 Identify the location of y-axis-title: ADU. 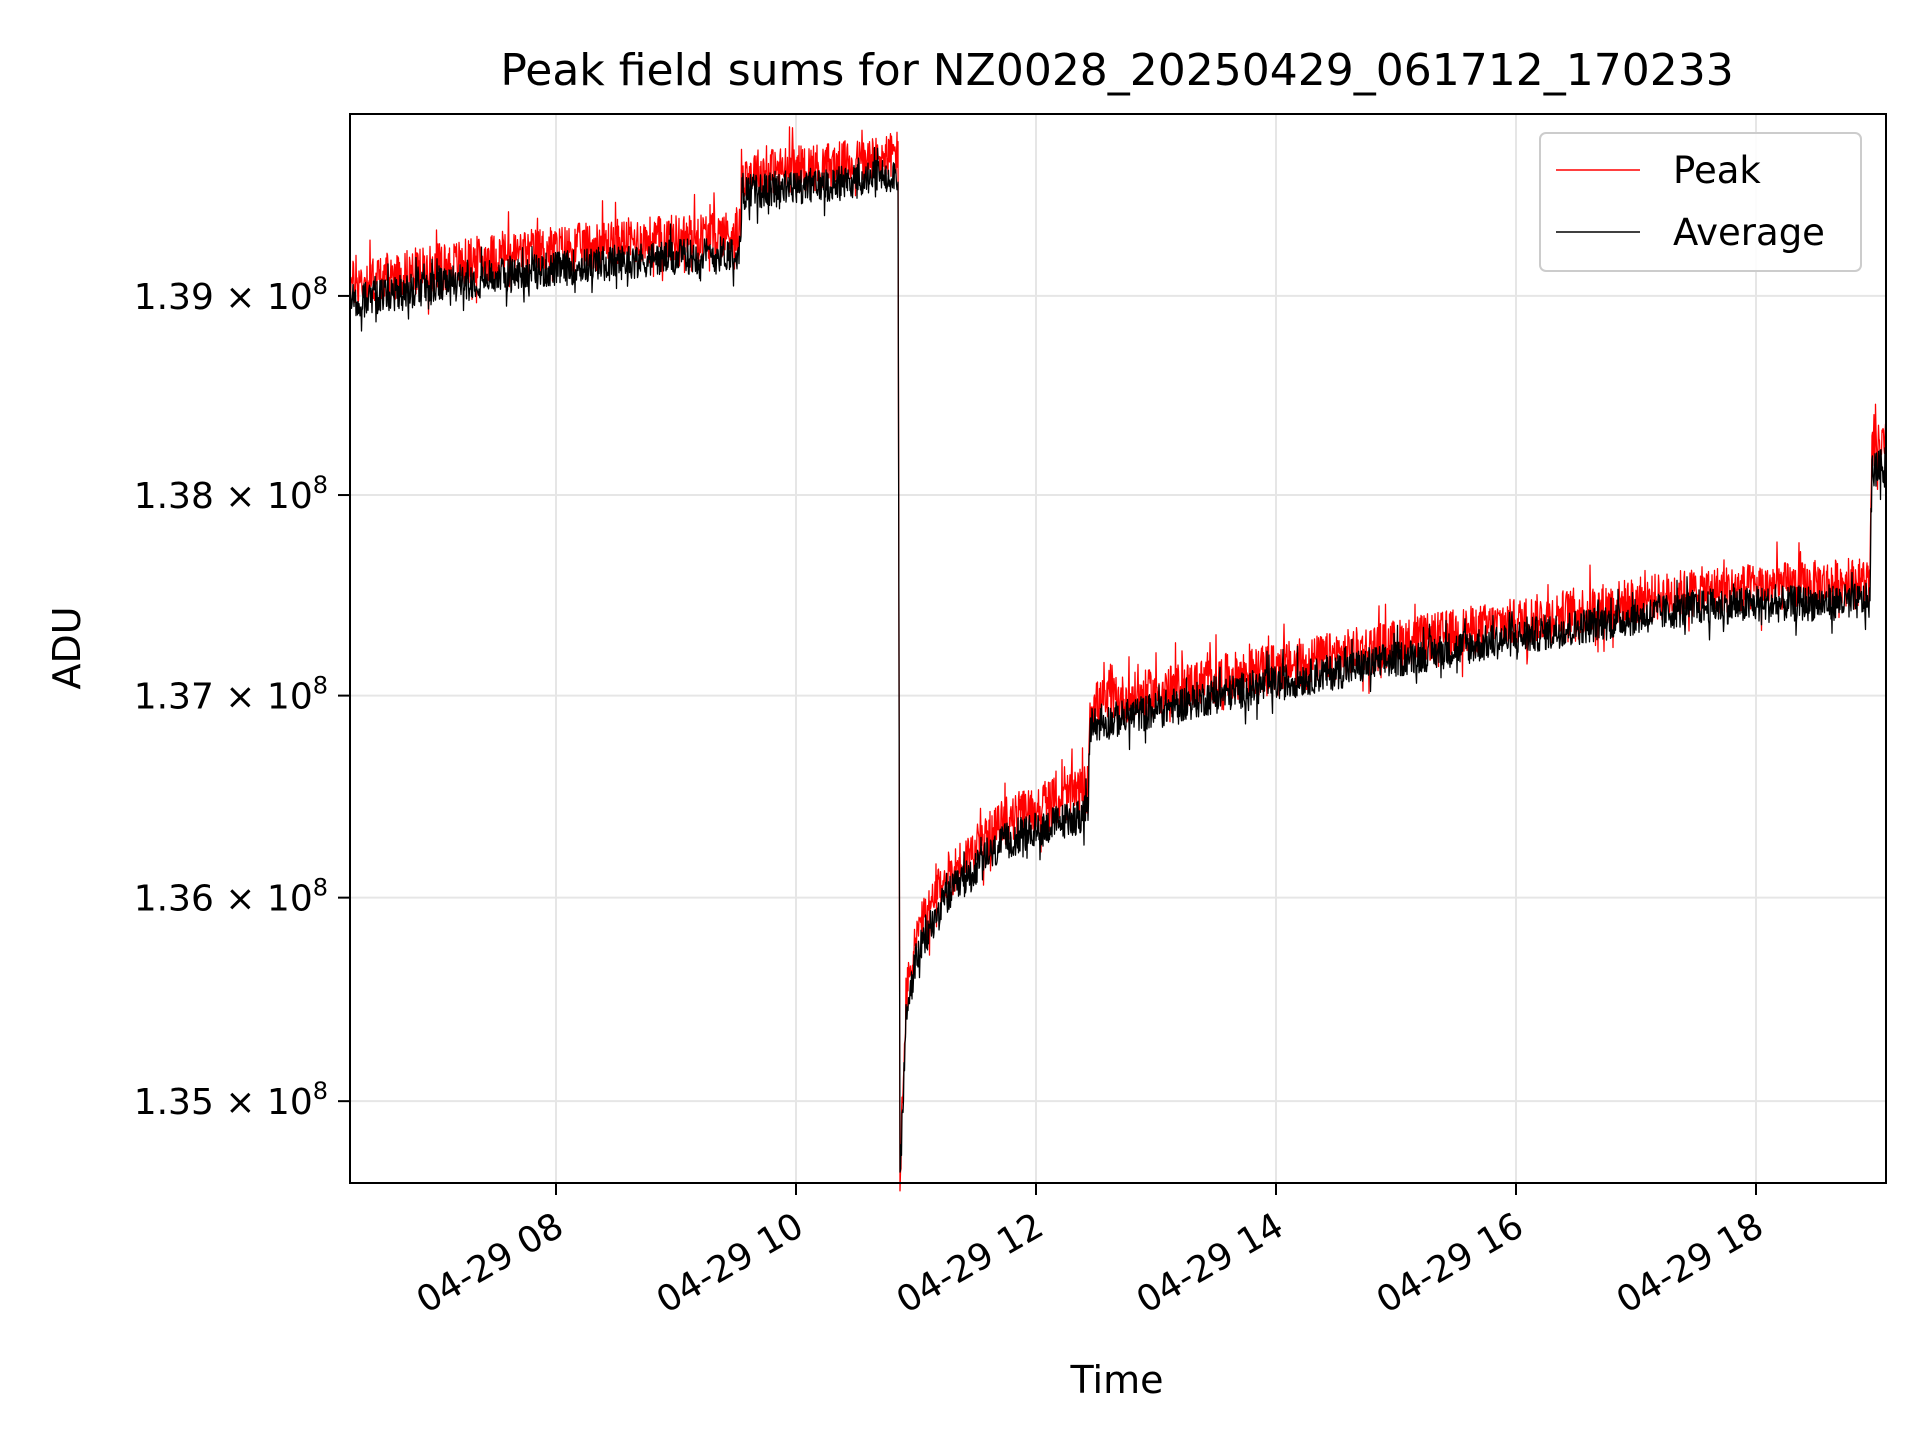
(67, 647).